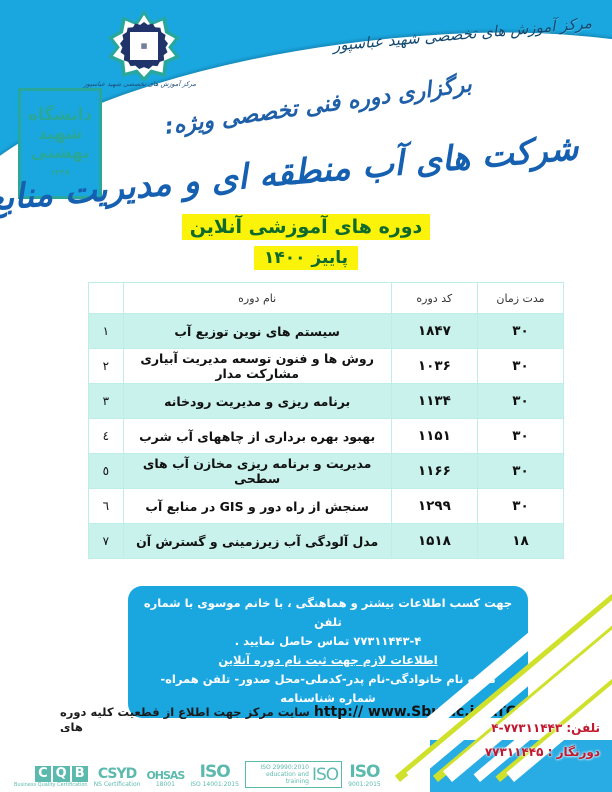 The image size is (612, 792). Describe the element at coordinates (214, 784) in the screenshot. I see `iso-14001-sub: ISO 14001:2015` at that location.